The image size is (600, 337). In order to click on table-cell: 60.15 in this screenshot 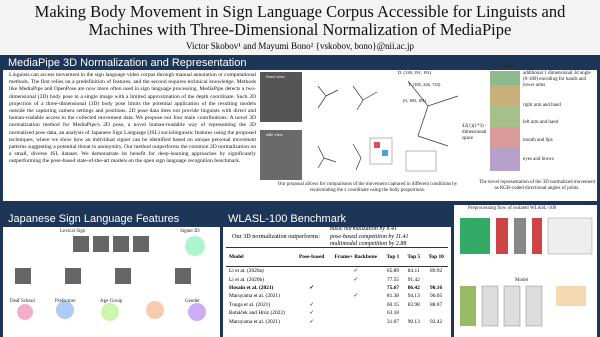, I will do `click(393, 304)`.